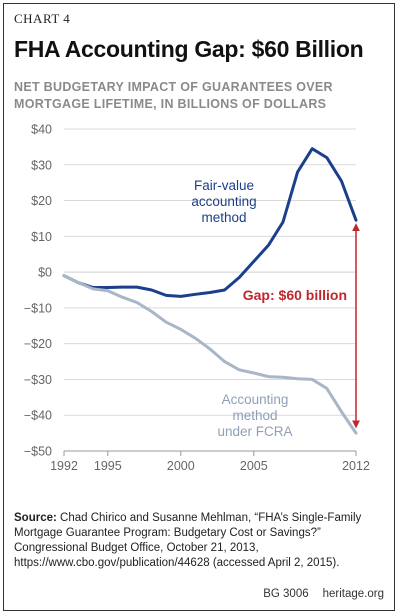 Image resolution: width=400 pixels, height=616 pixels. Describe the element at coordinates (64, 466) in the screenshot. I see `x-tick-label: 1992` at that location.